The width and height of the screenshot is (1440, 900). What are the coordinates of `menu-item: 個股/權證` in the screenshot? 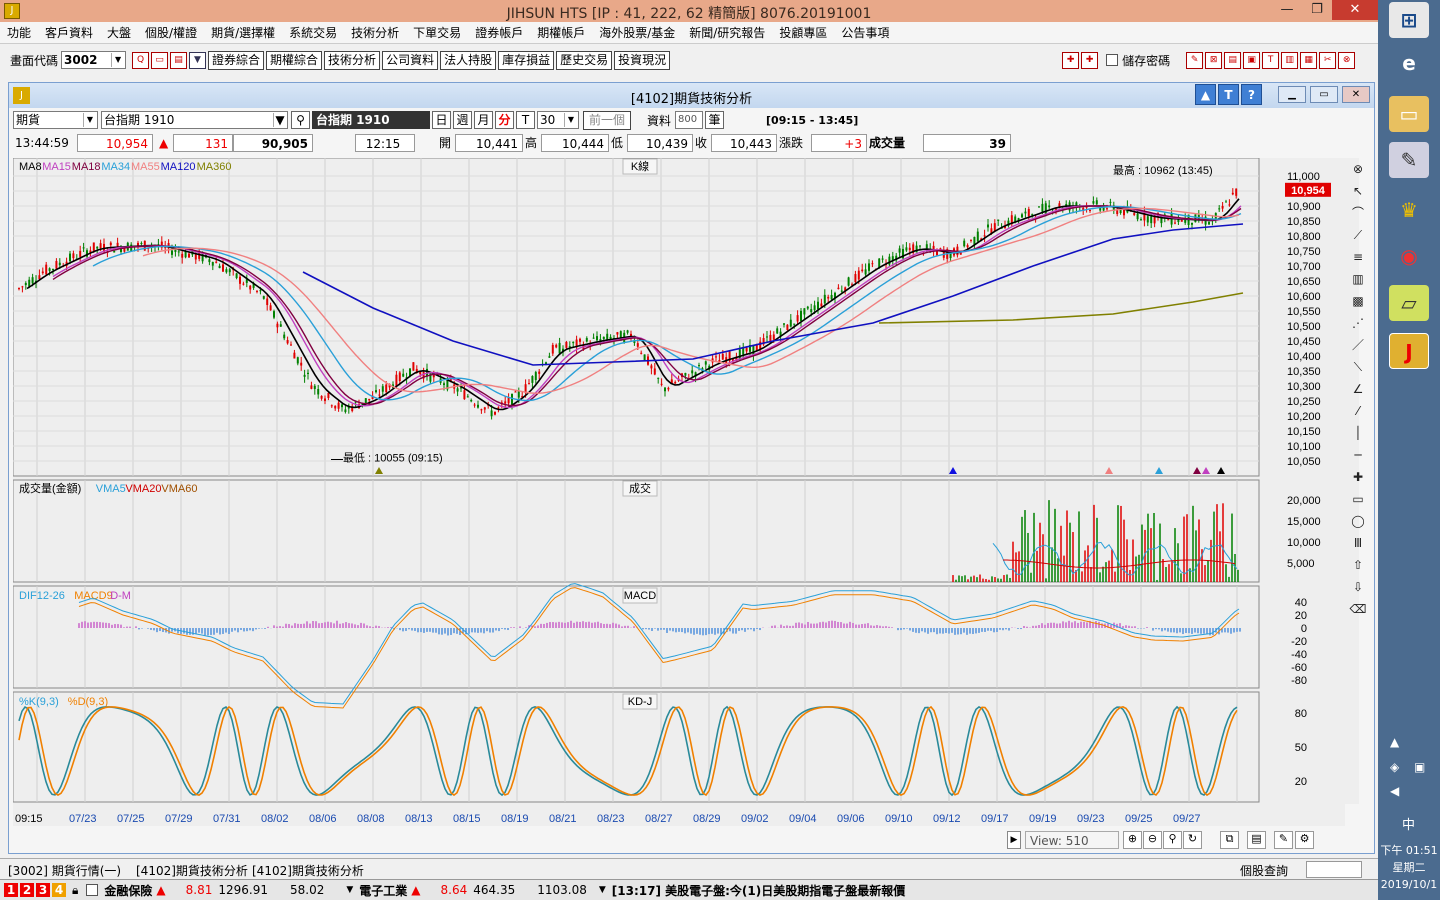 It's located at (171, 33).